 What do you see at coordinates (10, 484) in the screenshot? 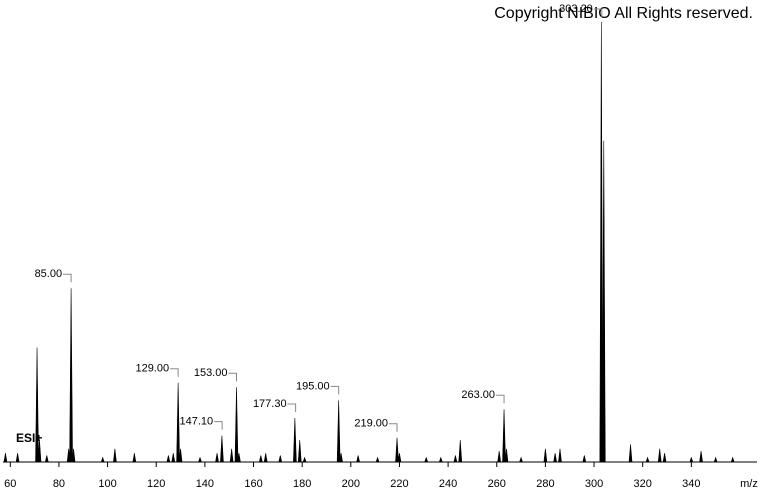
I see `x-tick-label: 60` at bounding box center [10, 484].